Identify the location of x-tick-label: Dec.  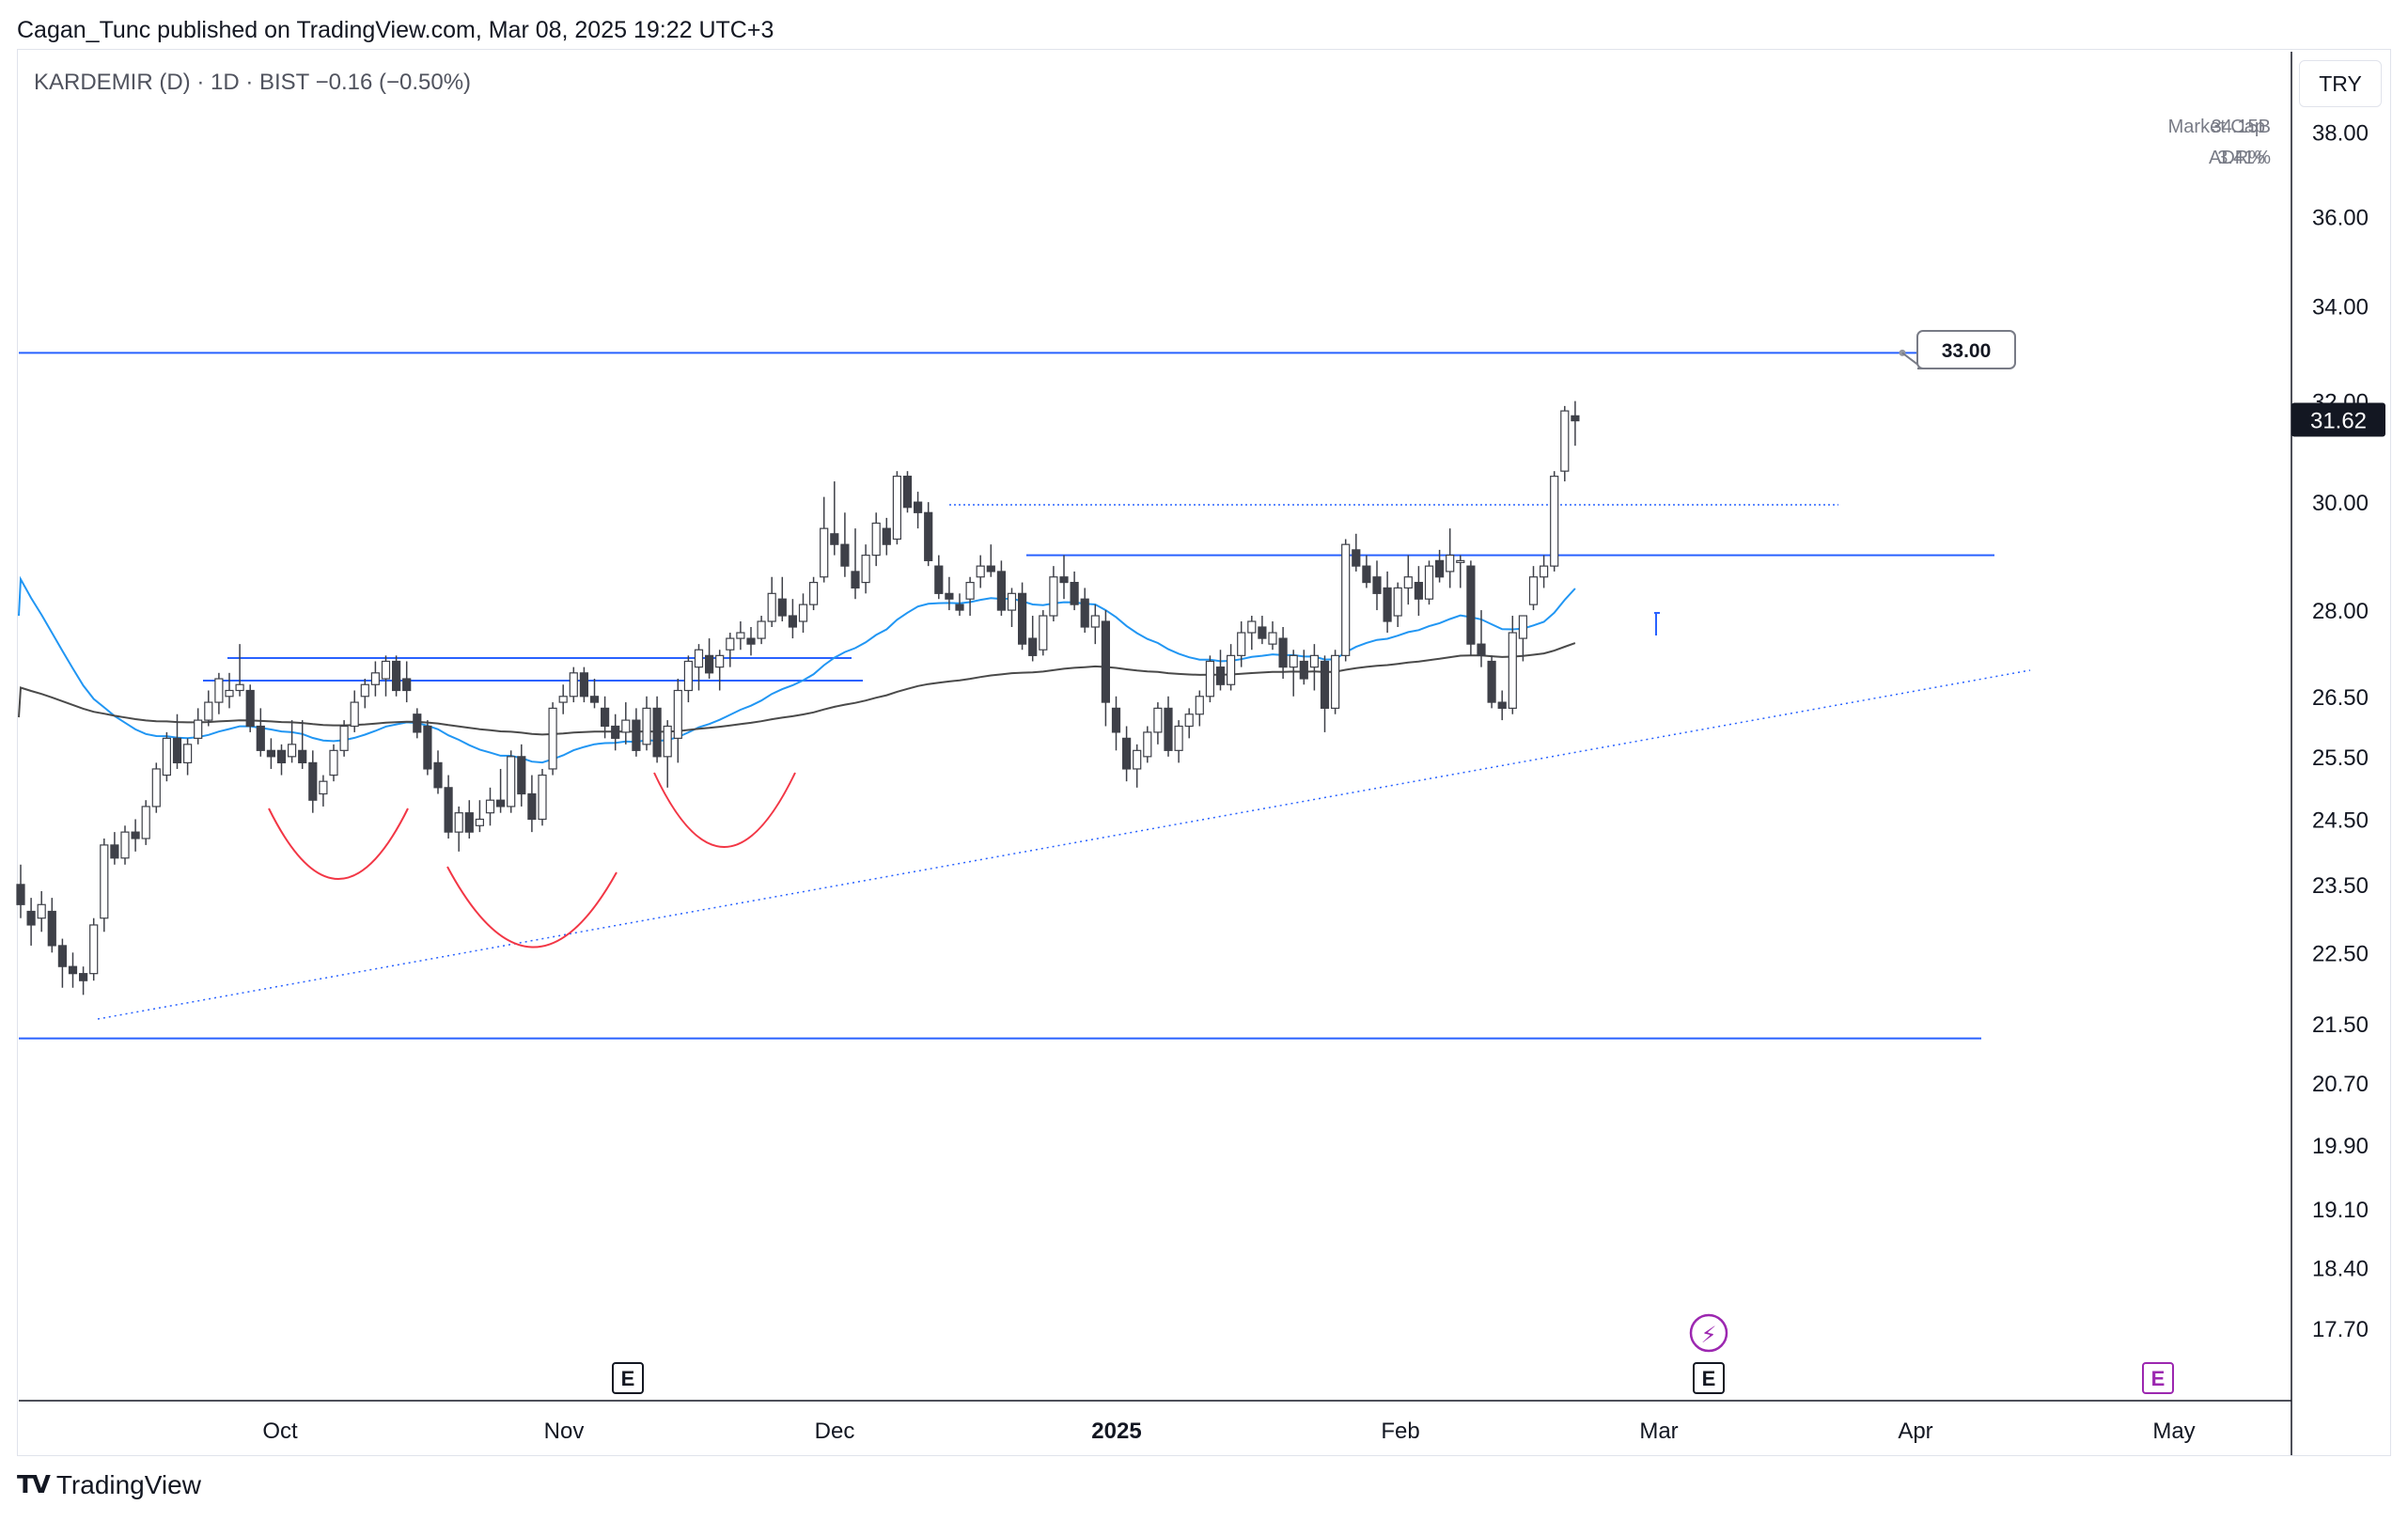
(835, 1431).